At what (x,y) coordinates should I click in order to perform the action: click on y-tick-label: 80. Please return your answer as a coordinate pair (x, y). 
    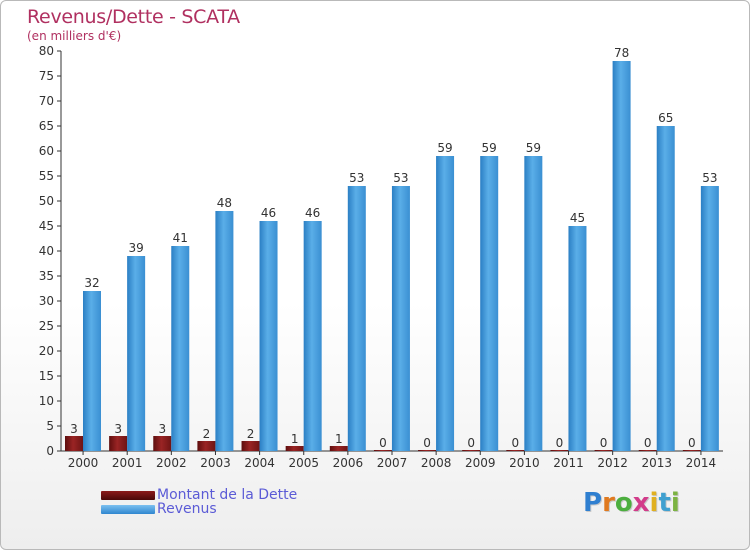
    Looking at the image, I should click on (46, 51).